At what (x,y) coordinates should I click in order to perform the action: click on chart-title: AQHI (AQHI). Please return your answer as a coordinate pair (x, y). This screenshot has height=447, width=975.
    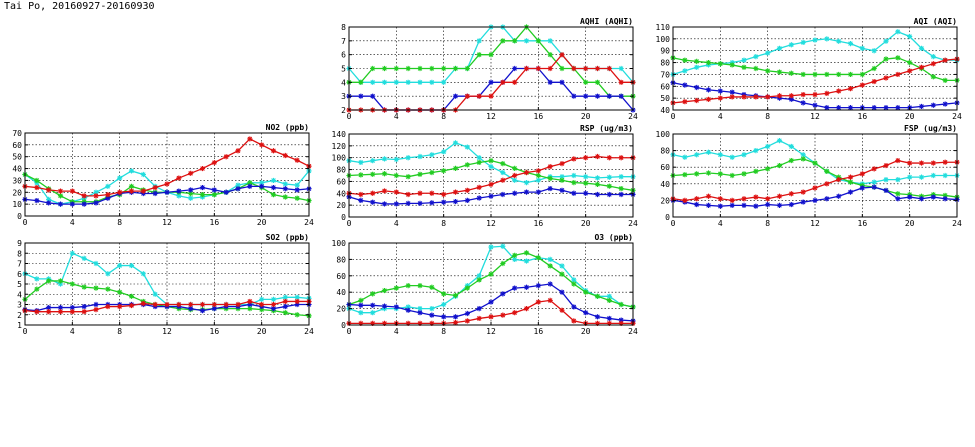
    Looking at the image, I should click on (606, 21).